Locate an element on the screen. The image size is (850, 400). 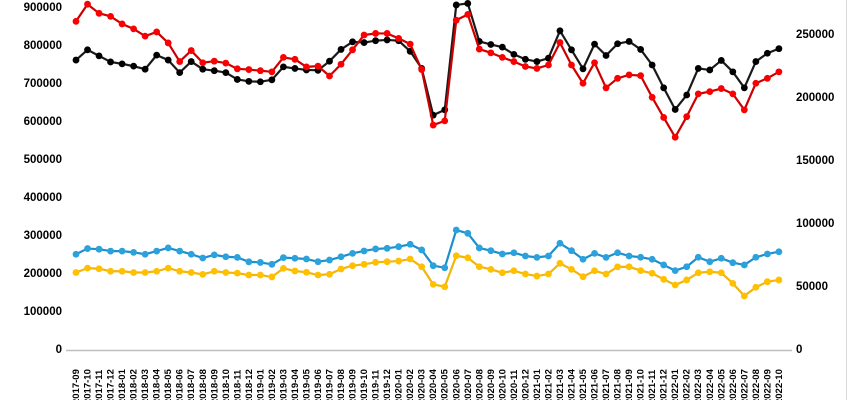
x-axis-tick-label: 2020-05 is located at coordinates (445, 384).